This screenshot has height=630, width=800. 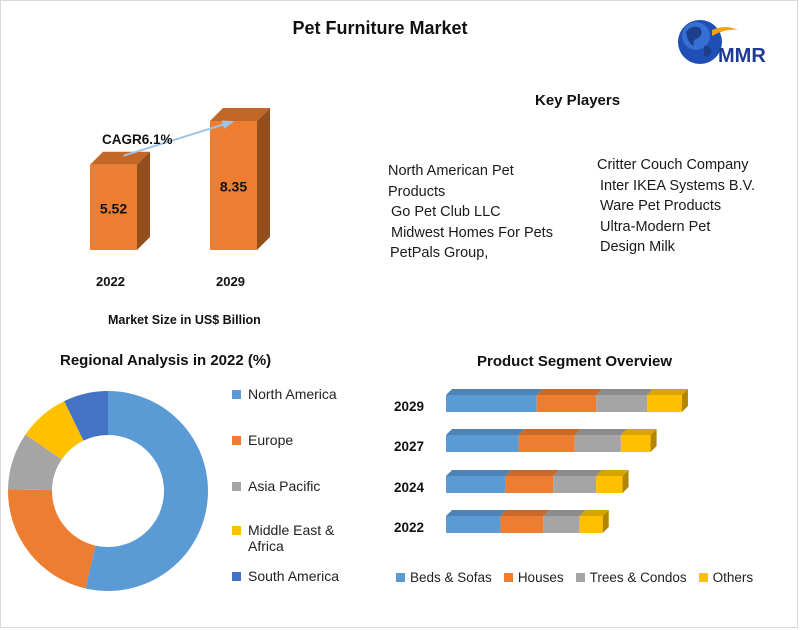 What do you see at coordinates (673, 165) in the screenshot?
I see `key-player-item: Critter Couch Company` at bounding box center [673, 165].